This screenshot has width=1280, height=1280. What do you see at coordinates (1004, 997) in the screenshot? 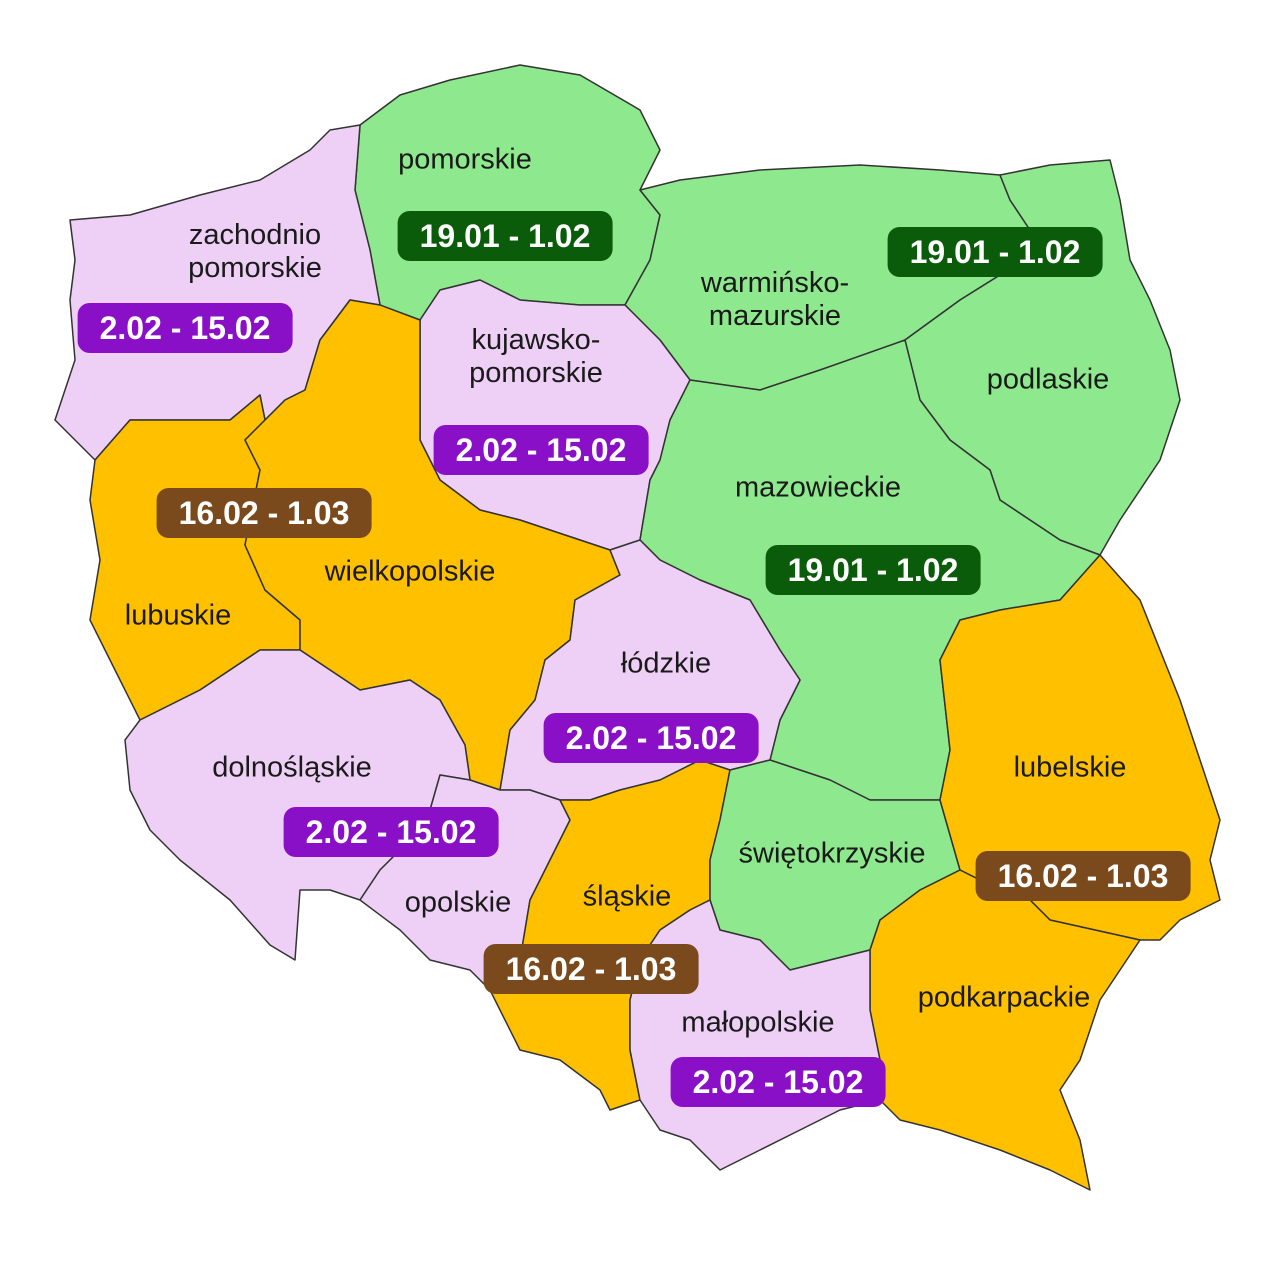
I see `region-label-podkarpackie: podkarpackie` at bounding box center [1004, 997].